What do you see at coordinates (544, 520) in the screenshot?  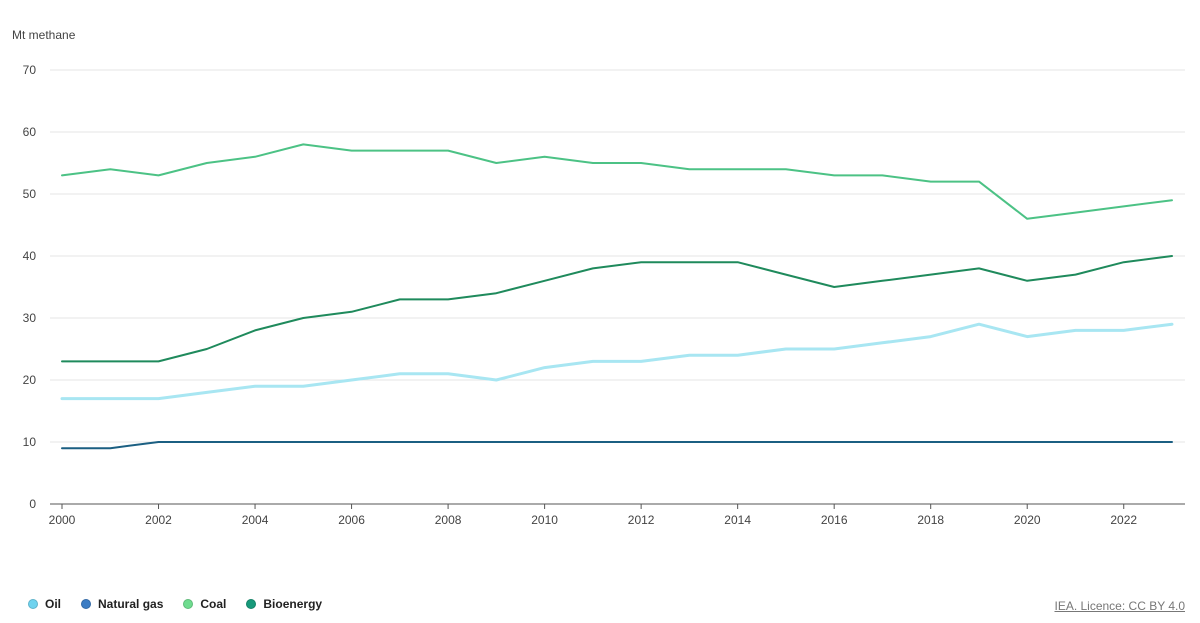 I see `x-tick-label: 2010` at bounding box center [544, 520].